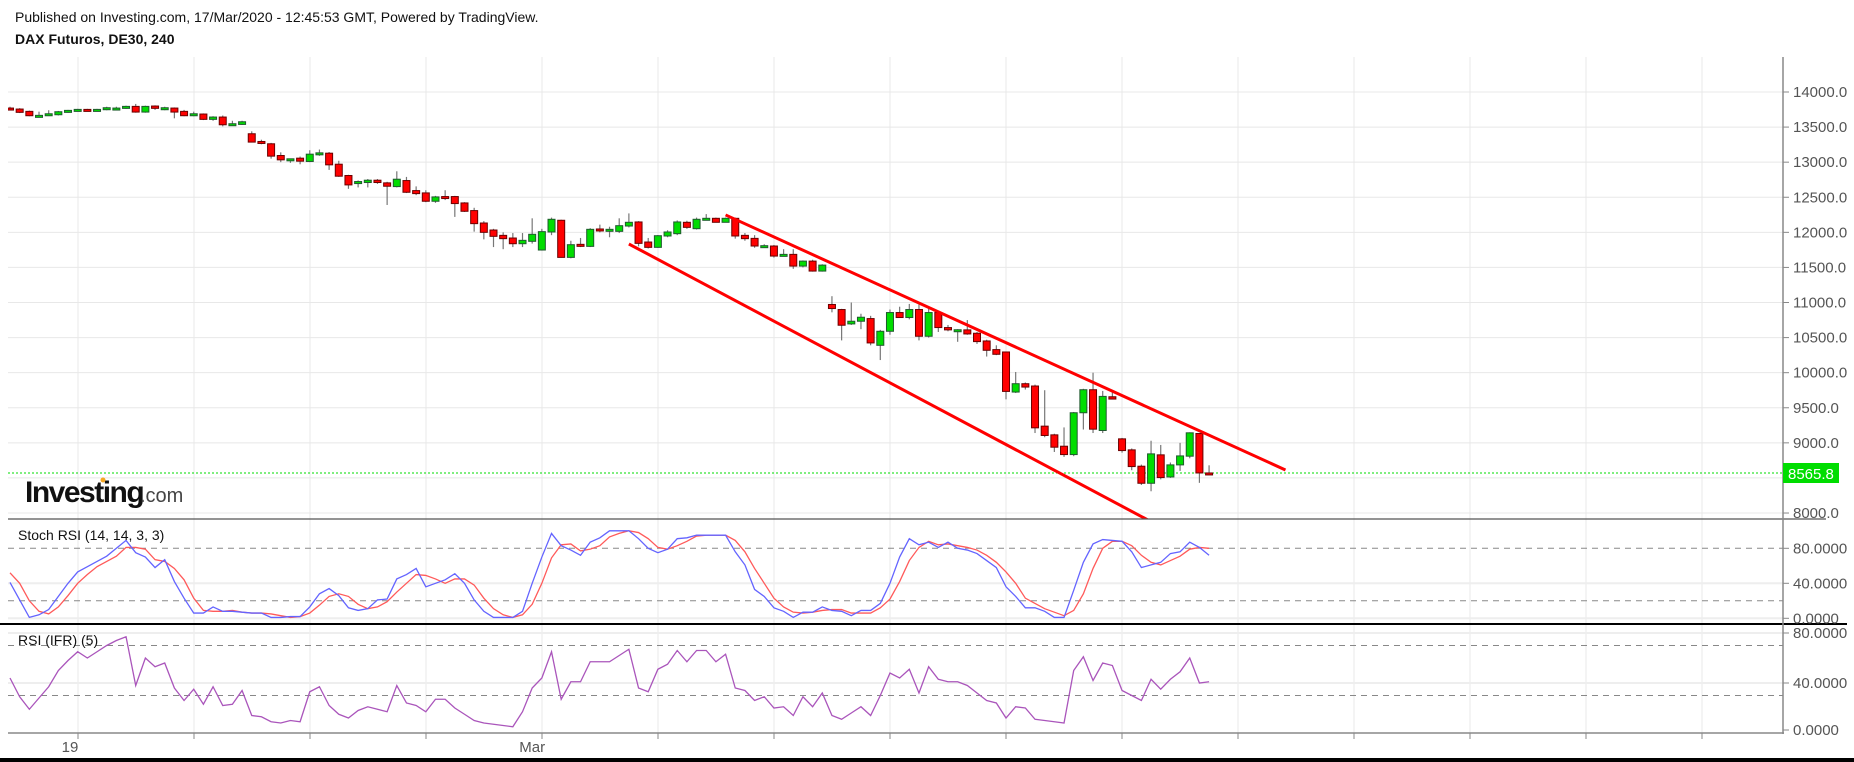 This screenshot has width=1854, height=762. What do you see at coordinates (1811, 473) in the screenshot?
I see `last-price-tag: 8565.8` at bounding box center [1811, 473].